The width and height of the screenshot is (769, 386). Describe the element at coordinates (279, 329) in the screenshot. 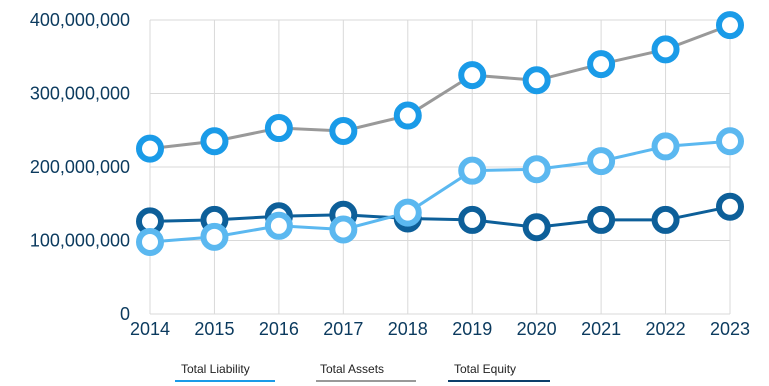

I see `x-tick-label: 2016` at that location.